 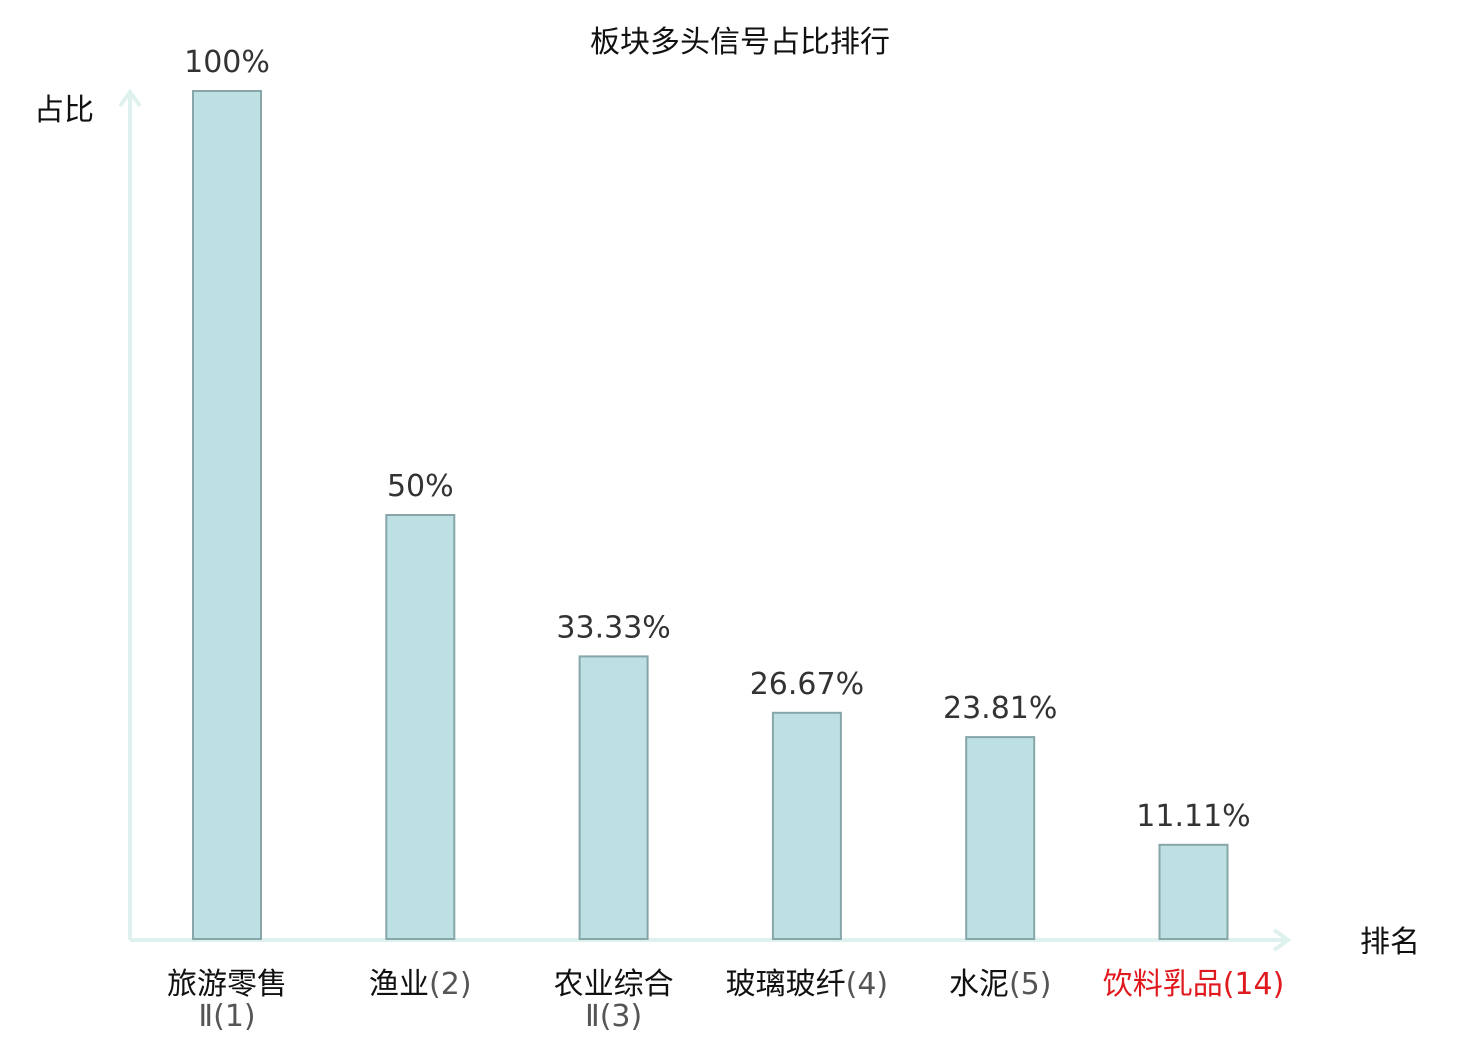 I want to click on category-label-5: 水泥(5), so click(x=1000, y=984).